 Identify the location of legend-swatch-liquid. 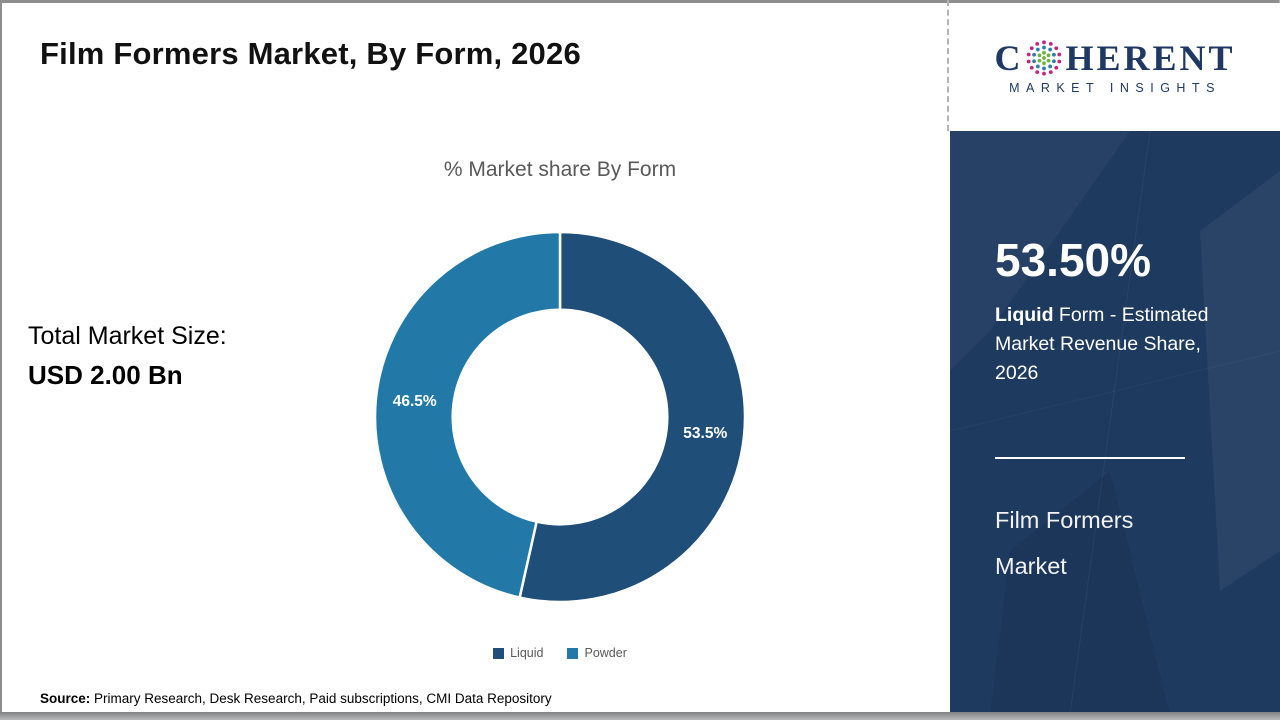
(499, 653).